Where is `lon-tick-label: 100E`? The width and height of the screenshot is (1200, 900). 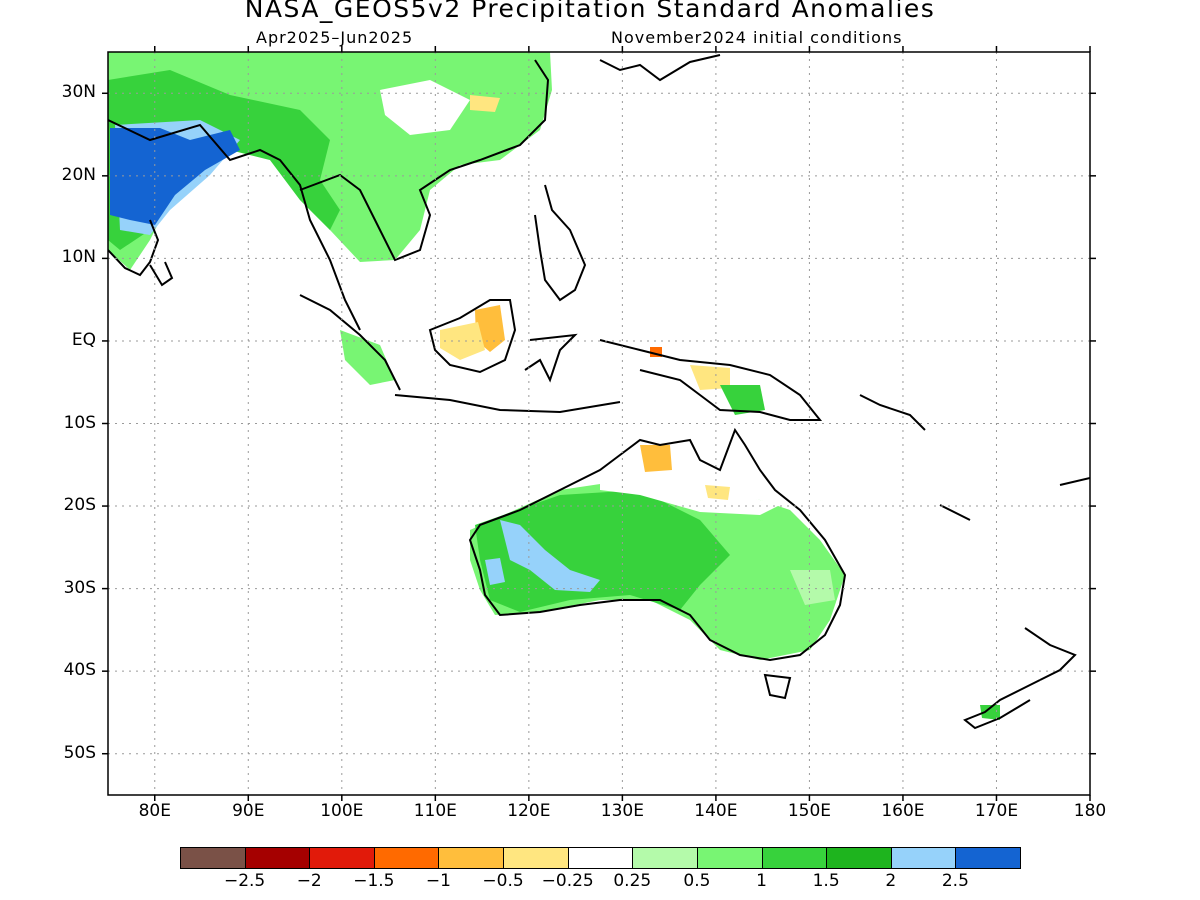 lon-tick-label: 100E is located at coordinates (342, 811).